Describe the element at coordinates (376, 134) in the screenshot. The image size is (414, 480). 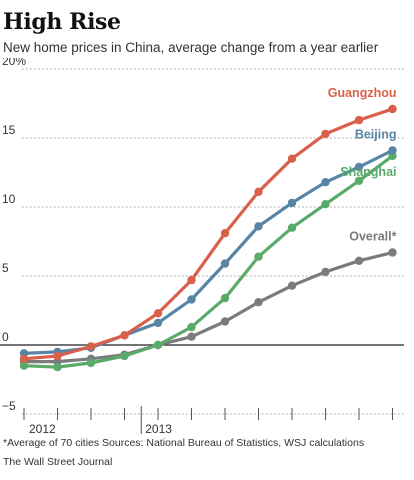
I see `series-label: Beijing` at that location.